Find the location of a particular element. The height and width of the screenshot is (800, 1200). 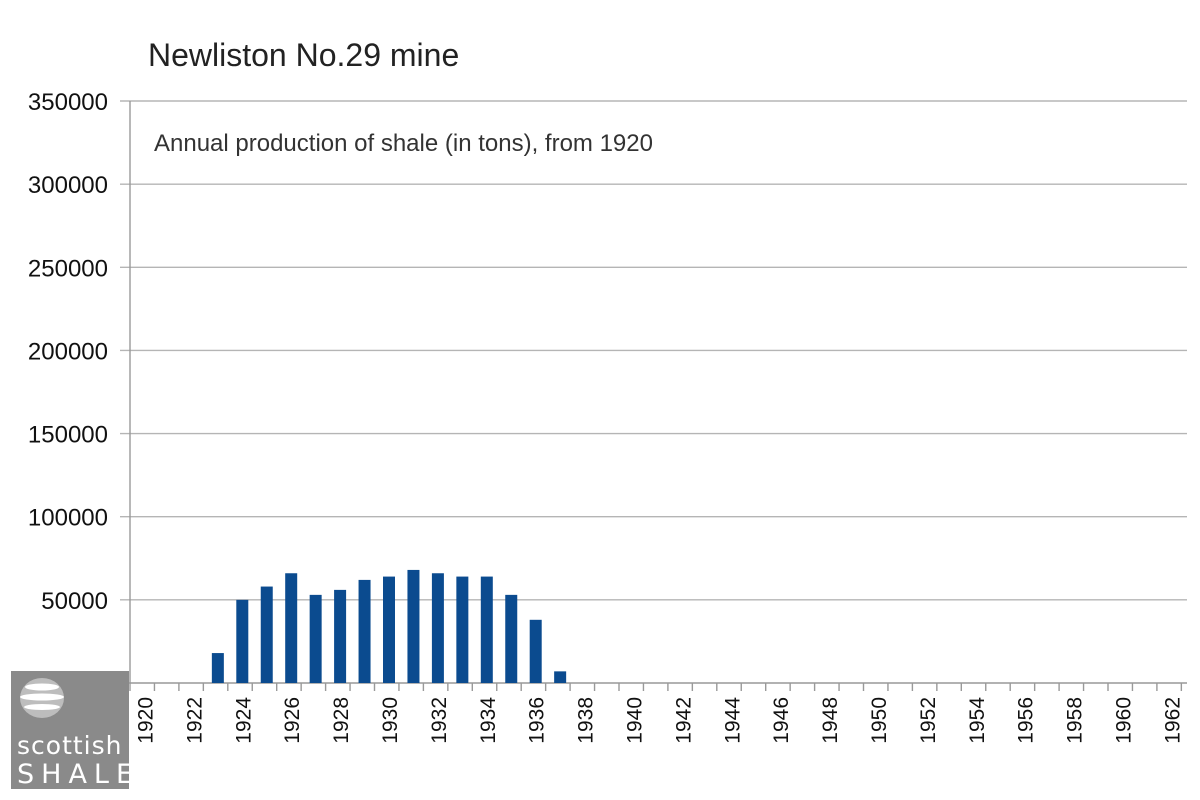

scottish-shale-logo: scottish SHALE is located at coordinates (75, 730).